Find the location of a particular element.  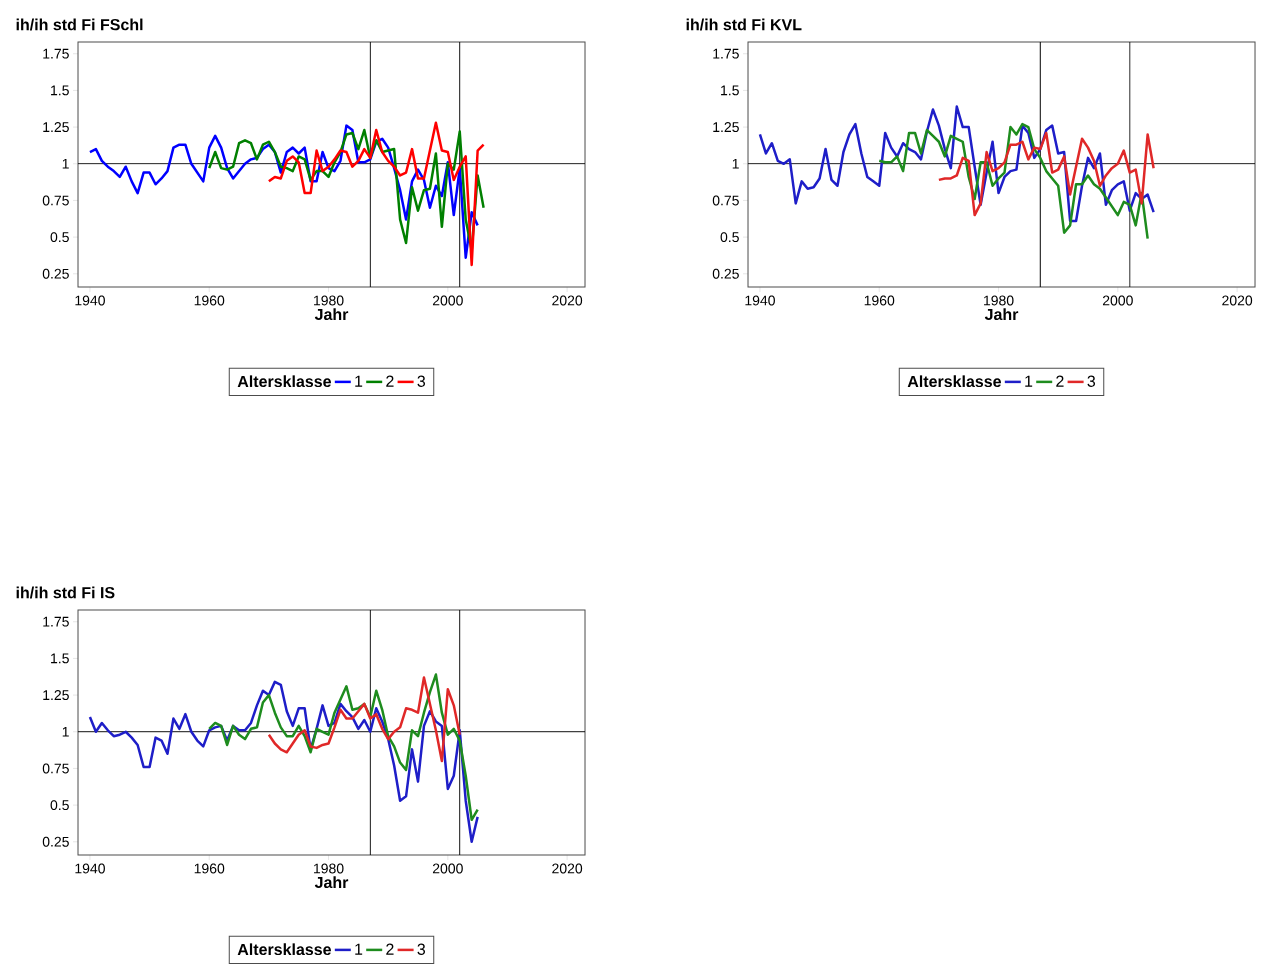

chart-title: ih/ih std Fi FSchl is located at coordinates (79, 24).